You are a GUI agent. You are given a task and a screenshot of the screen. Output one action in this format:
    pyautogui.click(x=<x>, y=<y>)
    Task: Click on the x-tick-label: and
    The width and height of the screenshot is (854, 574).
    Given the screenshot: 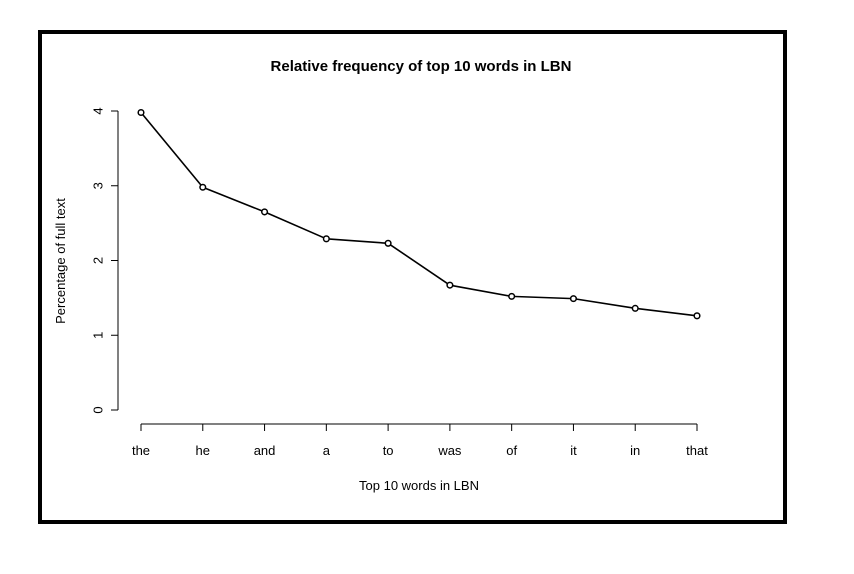 What is the action you would take?
    pyautogui.click(x=265, y=450)
    